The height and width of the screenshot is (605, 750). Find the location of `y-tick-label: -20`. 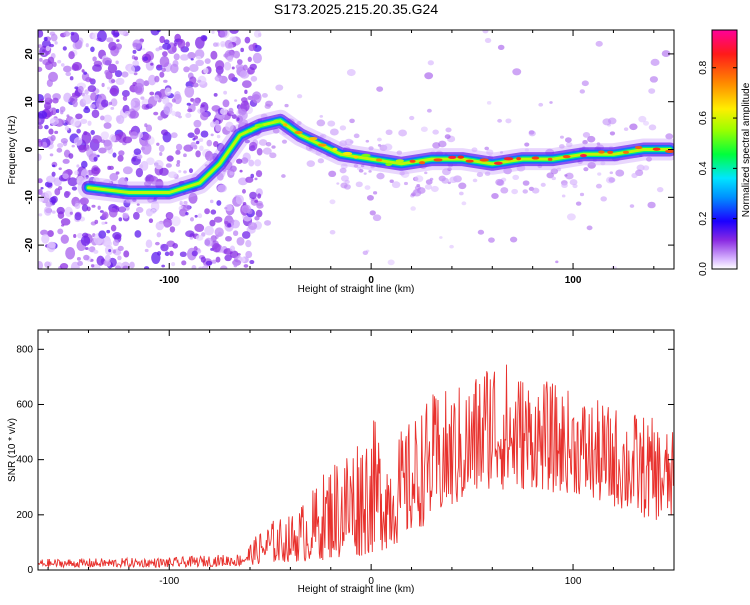

y-tick-label: -20 is located at coordinates (29, 244).